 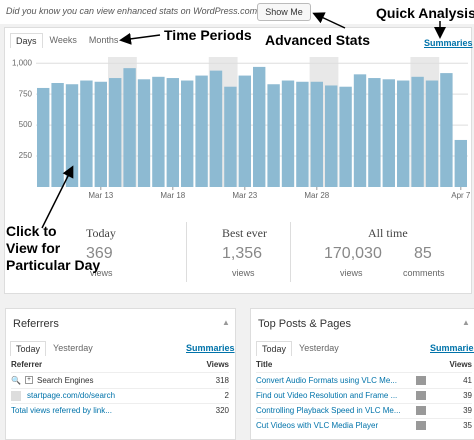 I want to click on referrer-tabs: Today Yesterday, so click(x=54, y=348).